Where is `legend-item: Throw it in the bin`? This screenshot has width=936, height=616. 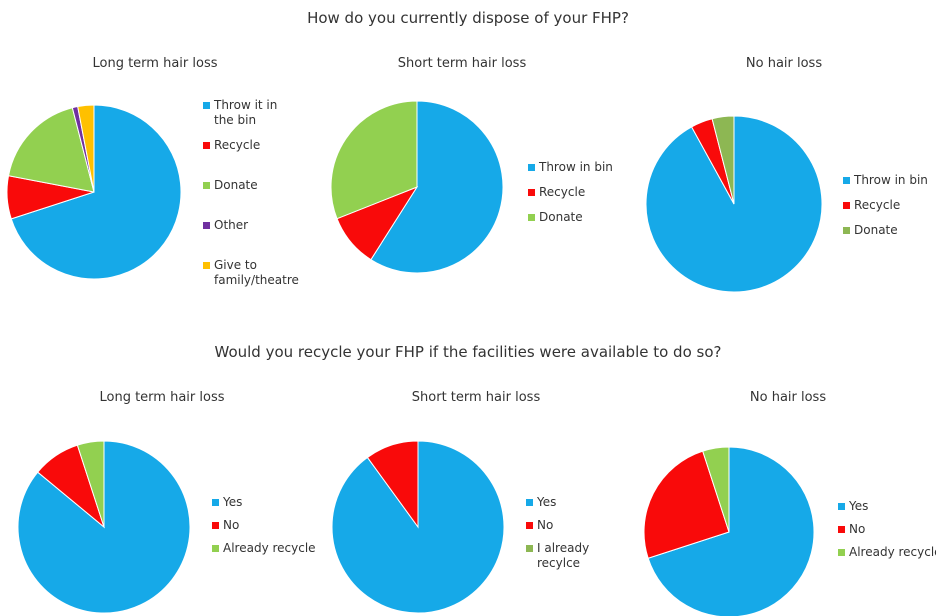
legend-item: Throw it in the bin is located at coordinates (249, 113).